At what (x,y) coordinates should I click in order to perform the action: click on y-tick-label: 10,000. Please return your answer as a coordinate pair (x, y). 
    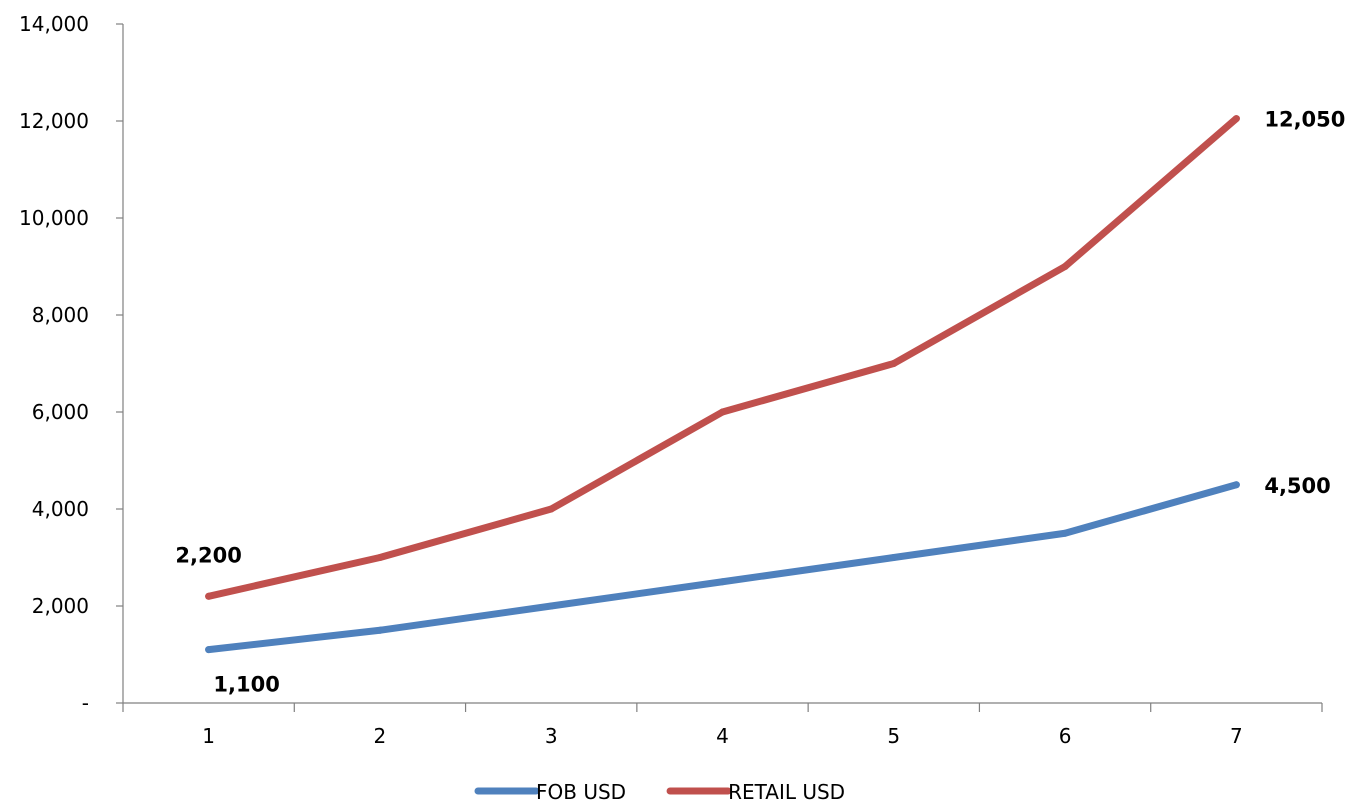
    Looking at the image, I should click on (54, 218).